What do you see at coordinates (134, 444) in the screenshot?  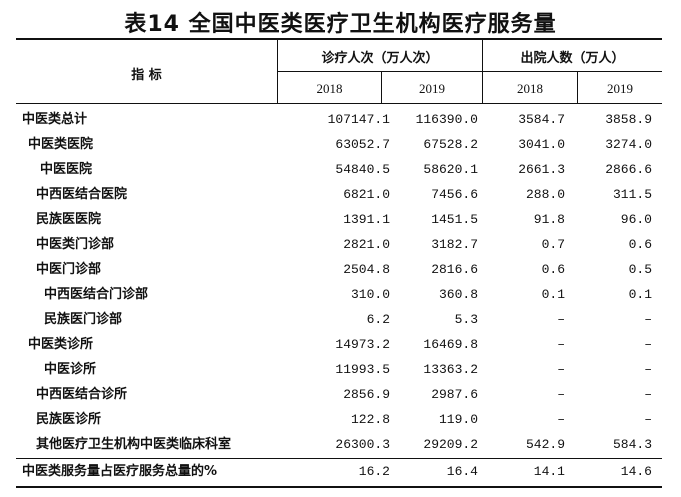 I see `row-label: 其他医疗卫生机构中医类临床科室` at bounding box center [134, 444].